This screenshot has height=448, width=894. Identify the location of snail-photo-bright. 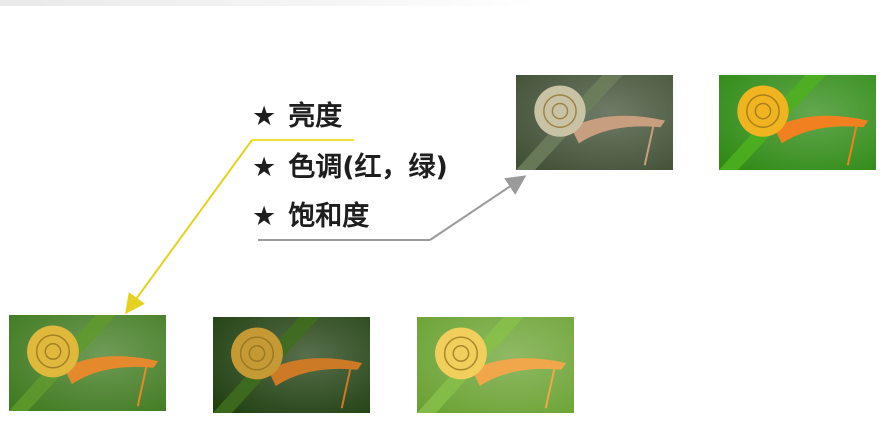
(495, 365).